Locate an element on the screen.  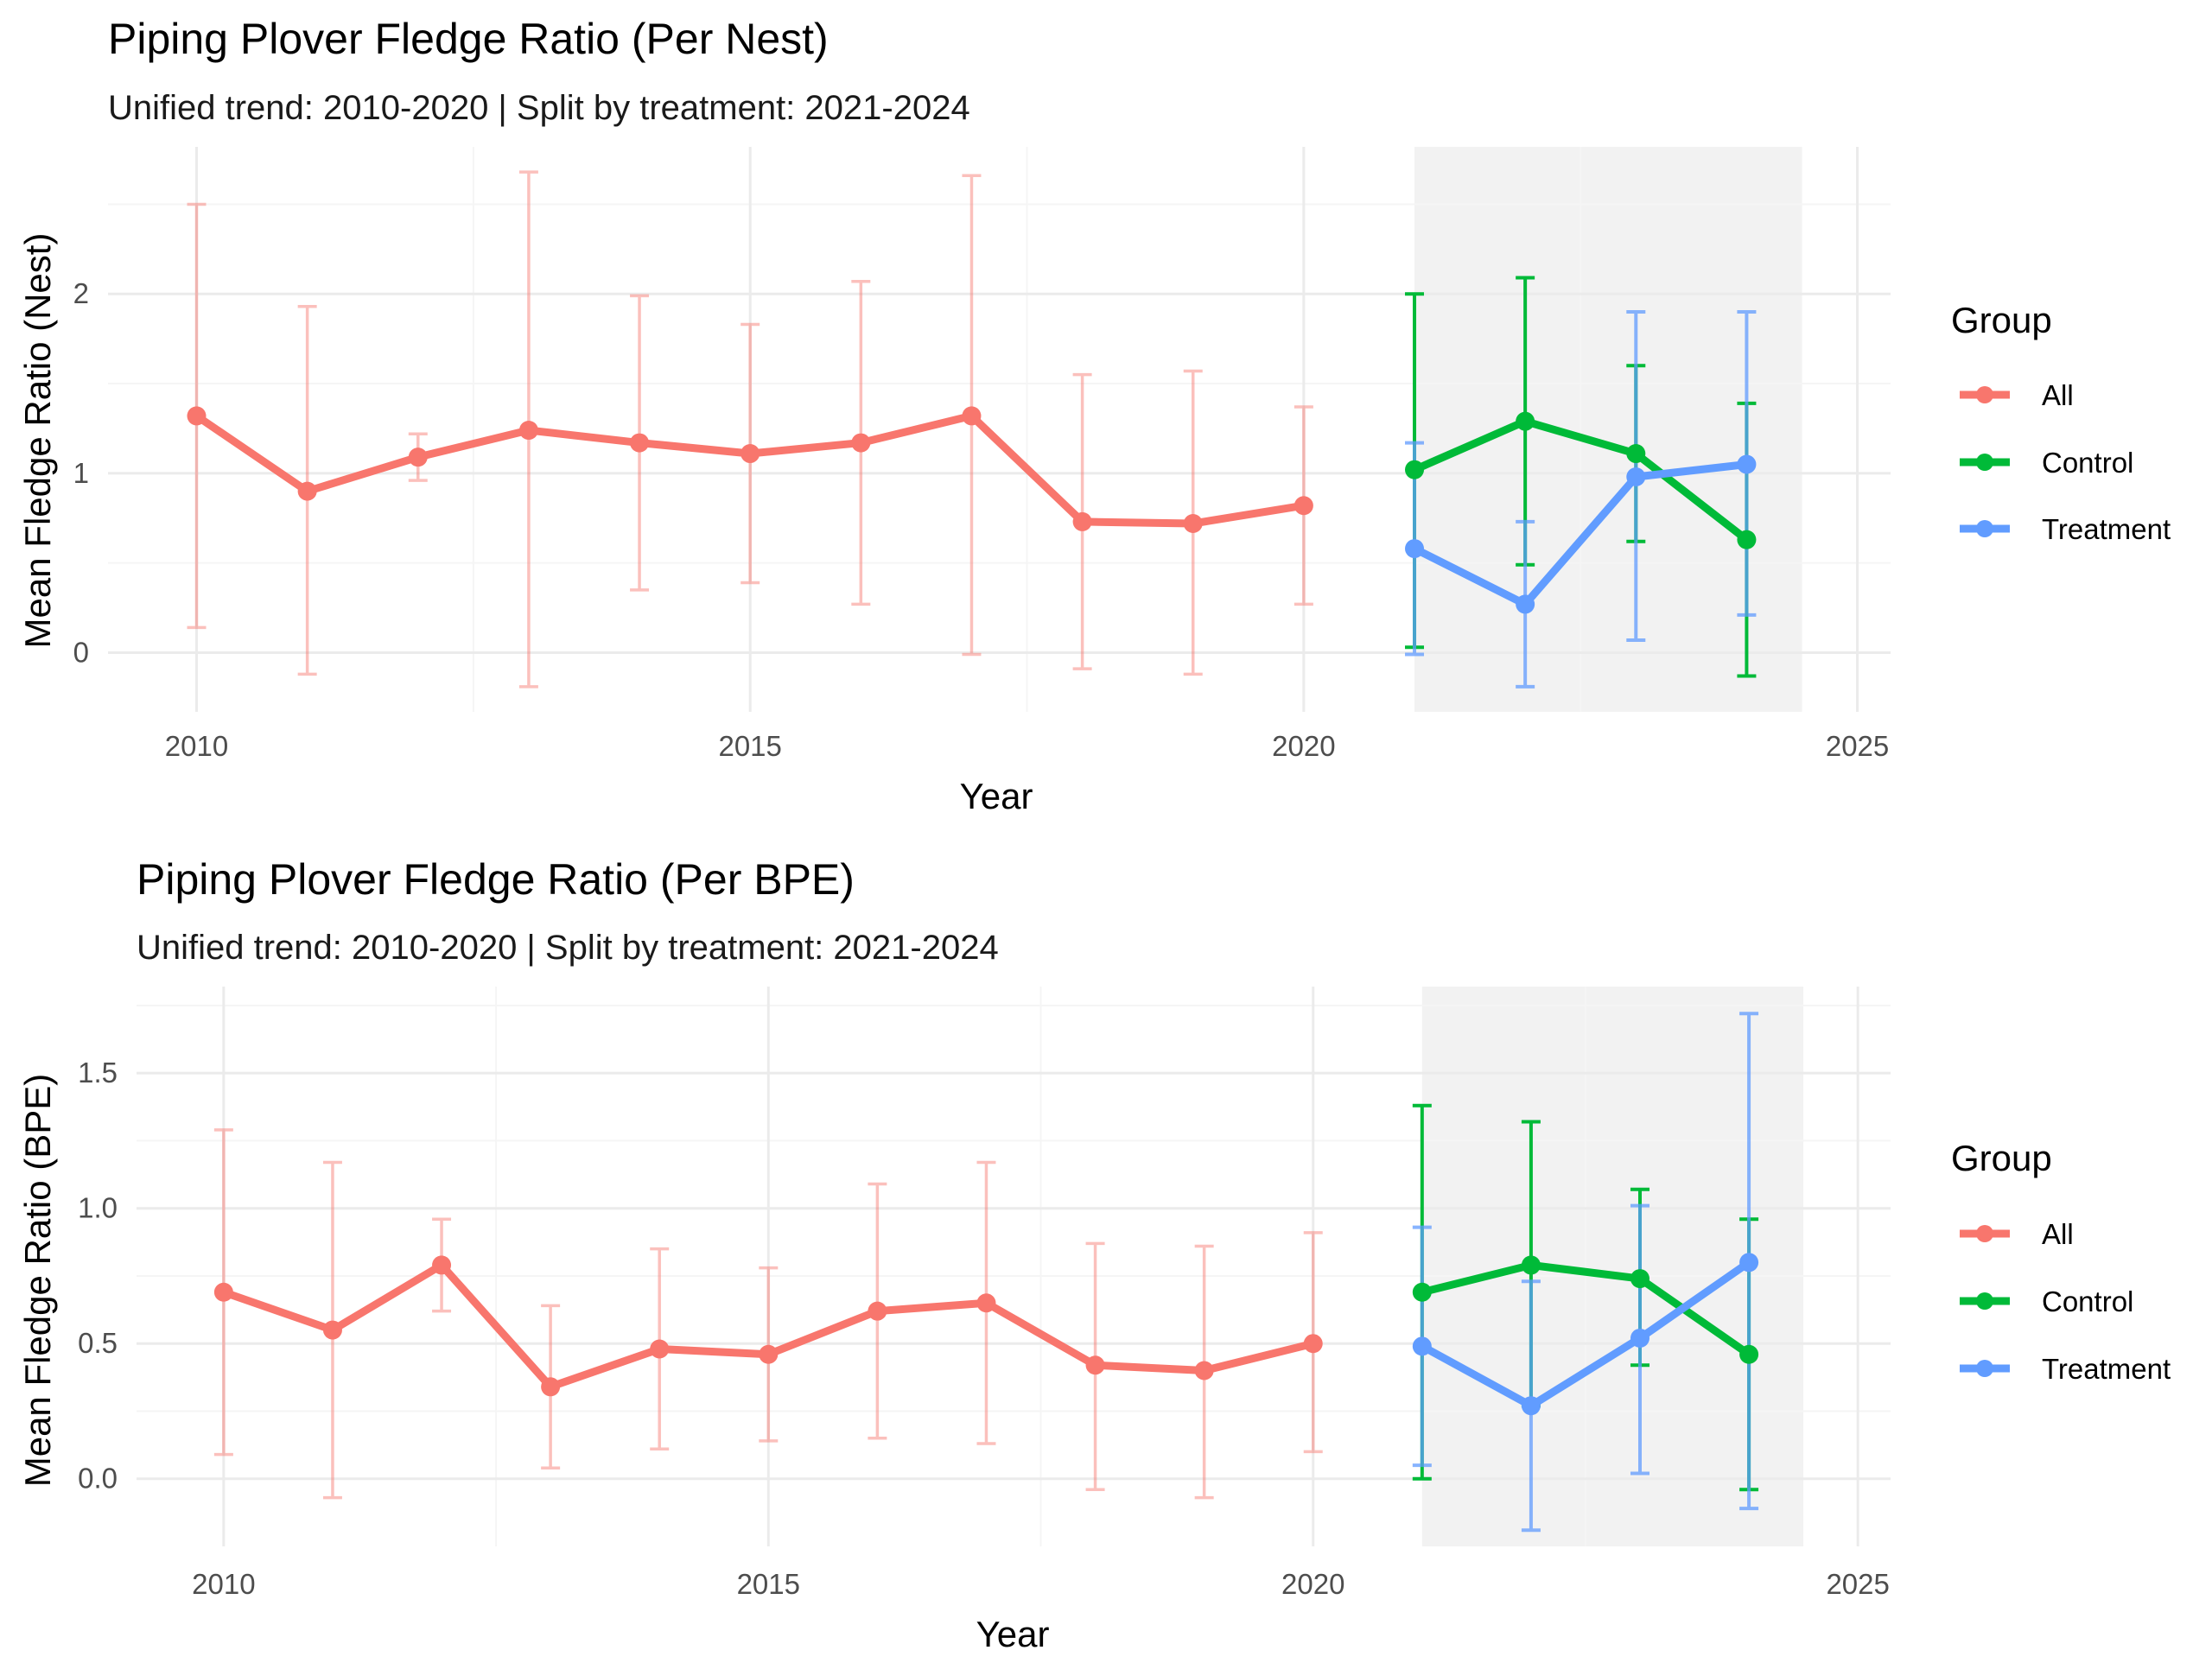
y-tick-label: 0.5 is located at coordinates (98, 1343).